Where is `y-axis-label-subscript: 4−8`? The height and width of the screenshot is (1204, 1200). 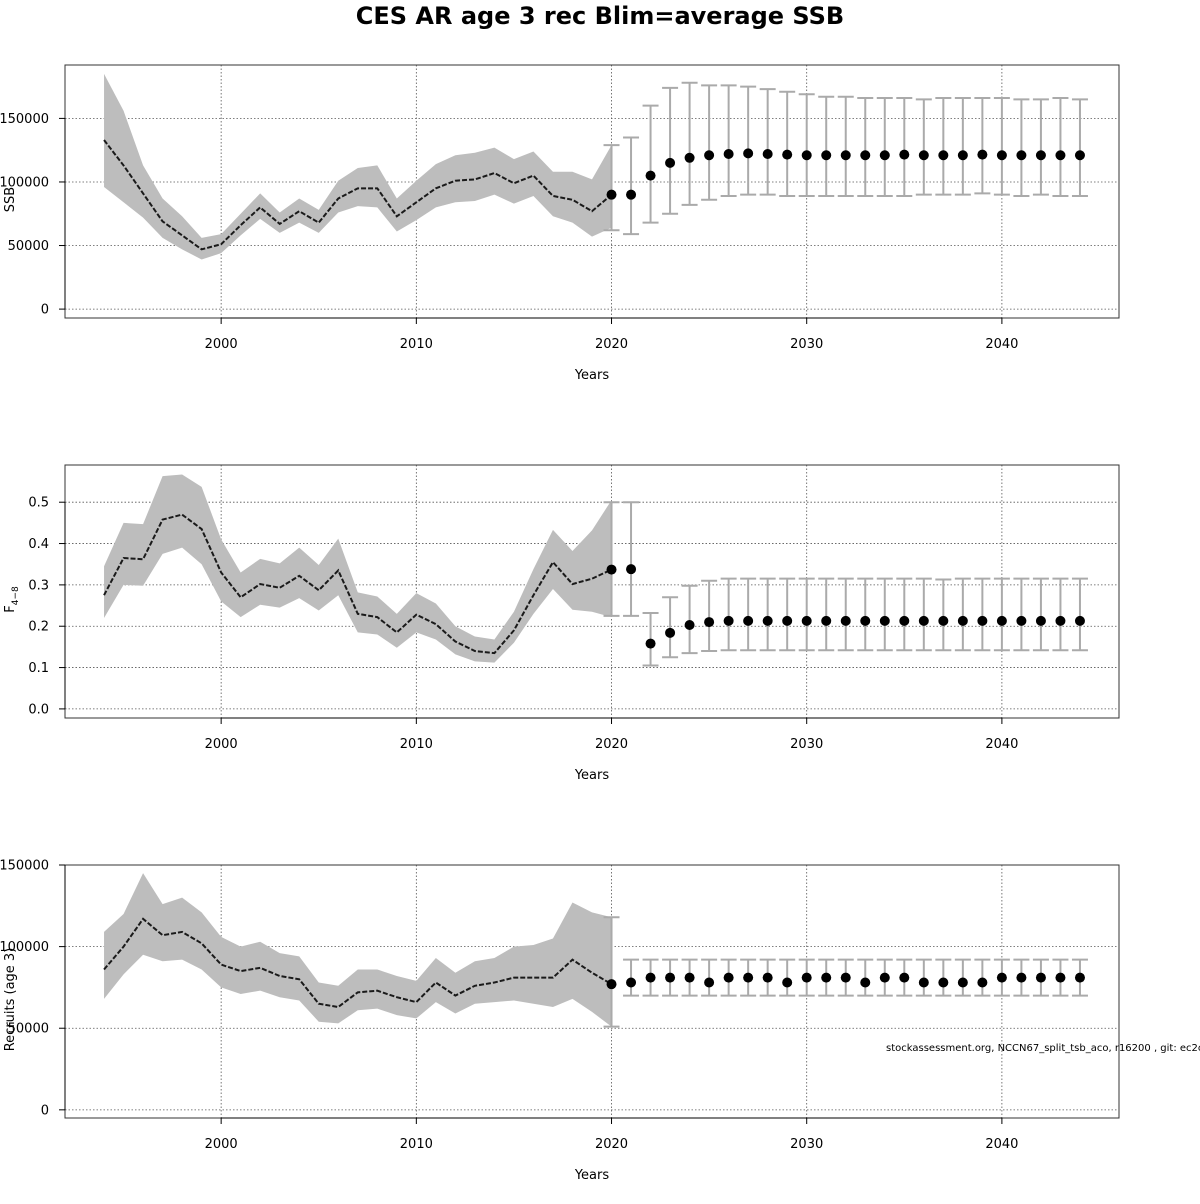 y-axis-label-subscript: 4−8 is located at coordinates (16, 595).